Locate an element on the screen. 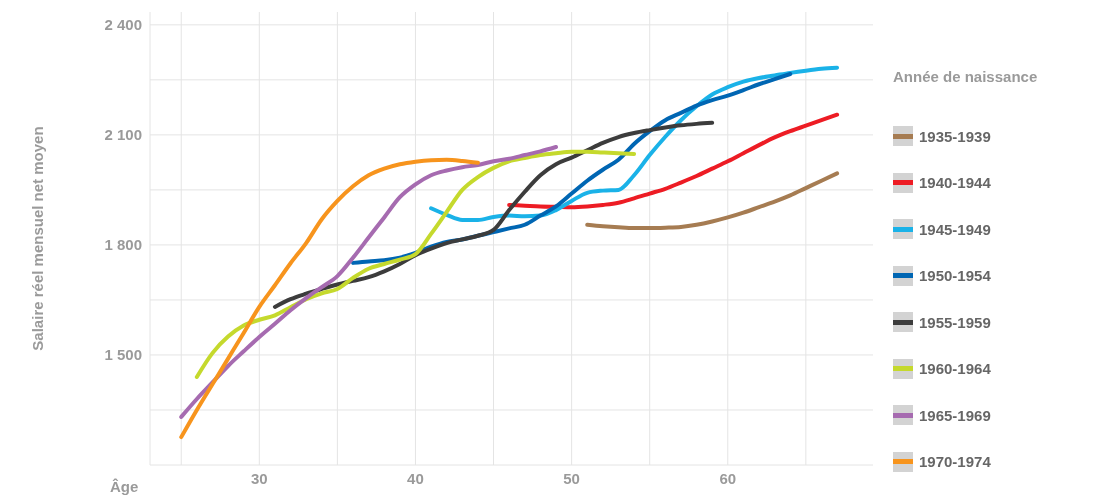  x-tick-label: 50 is located at coordinates (571, 478).